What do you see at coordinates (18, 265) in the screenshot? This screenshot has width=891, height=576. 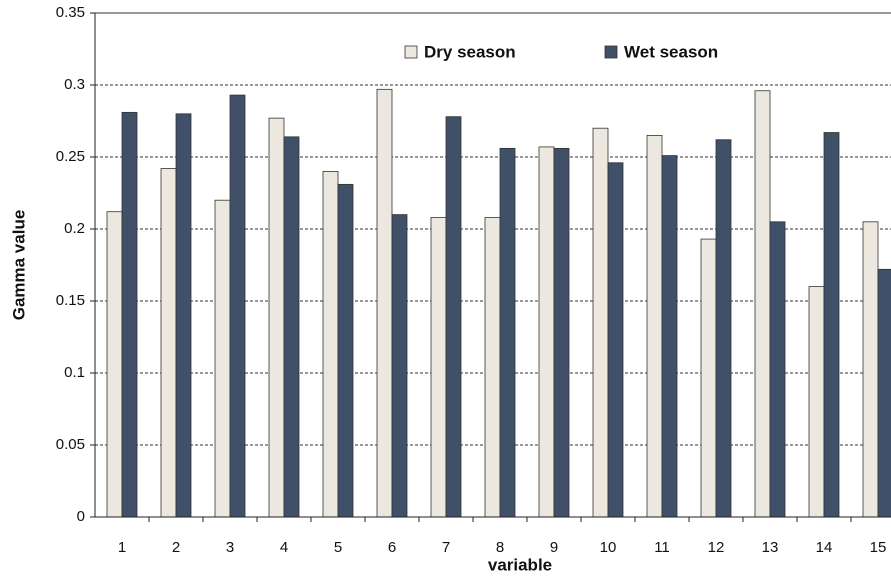 I see `y-axis-title: Gamma value` at bounding box center [18, 265].